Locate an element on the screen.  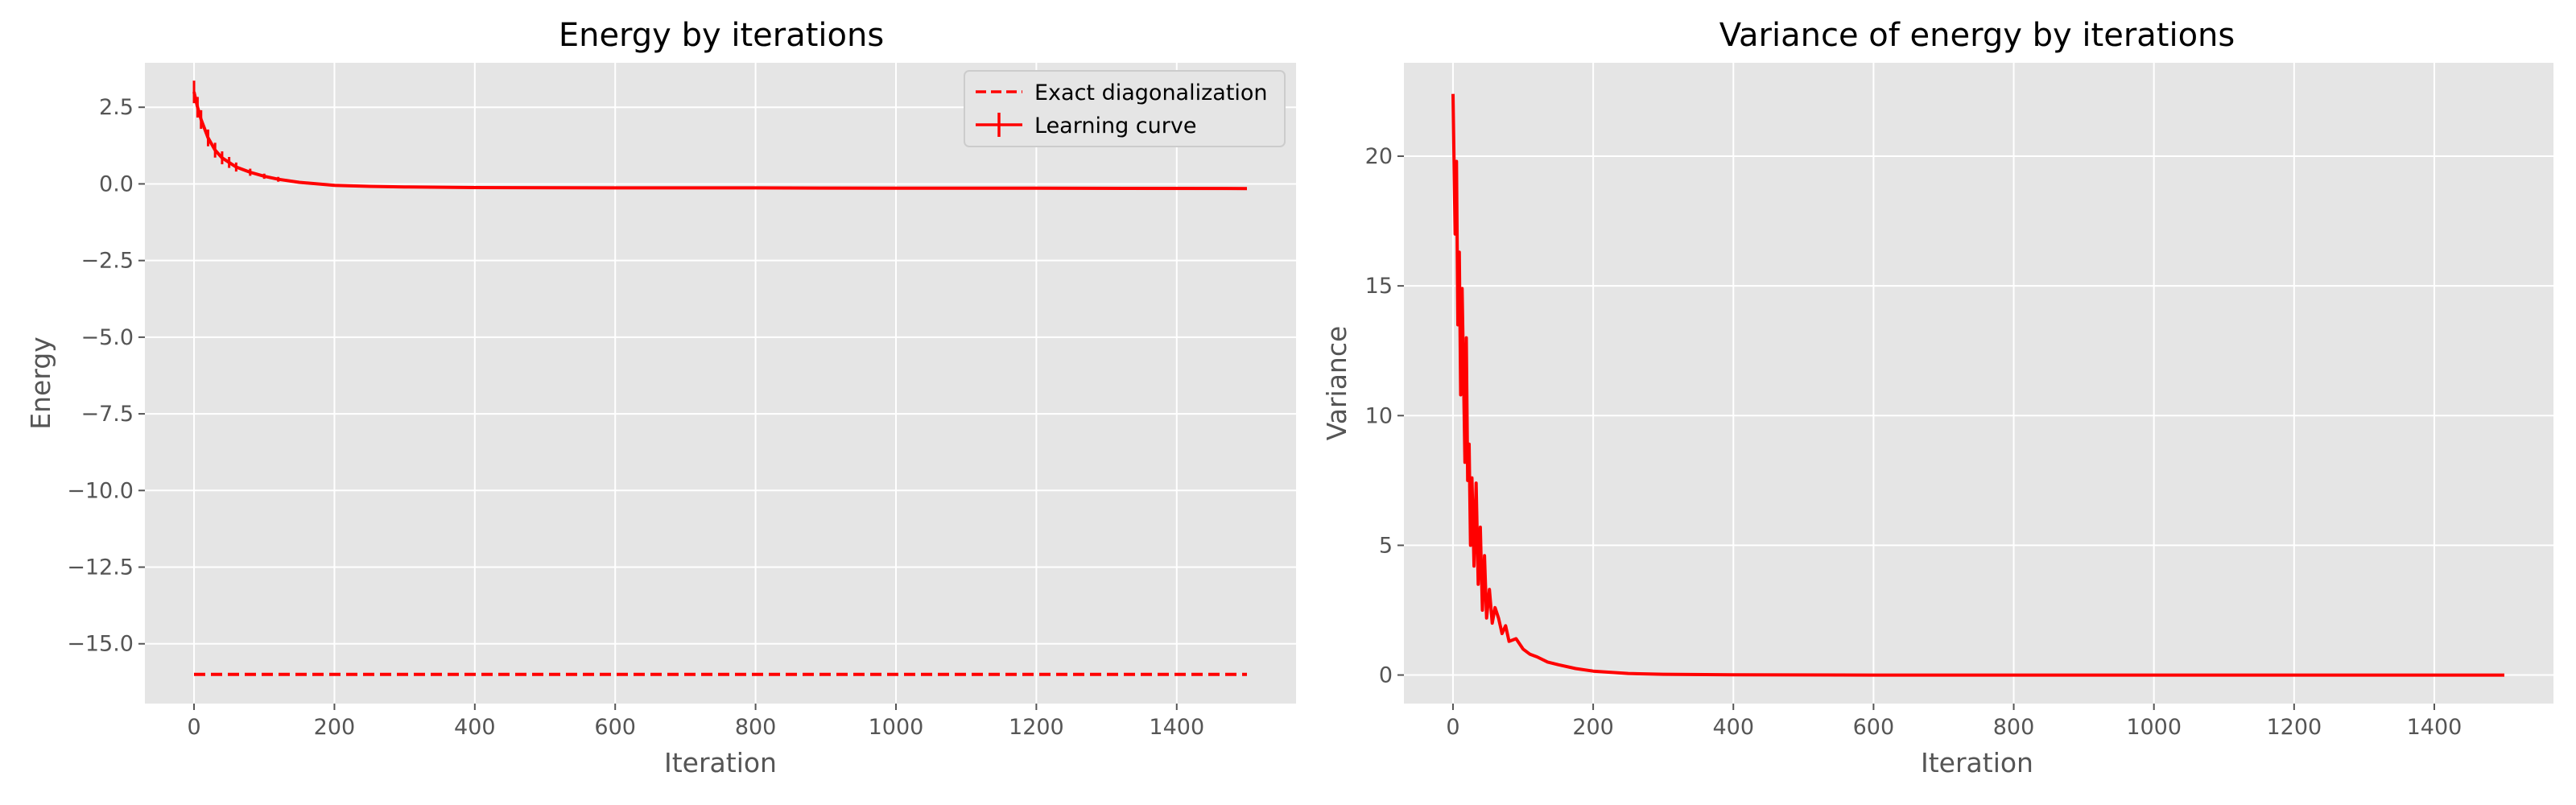
variance-chart-title: Variance of energy by iterations is located at coordinates (1977, 35).